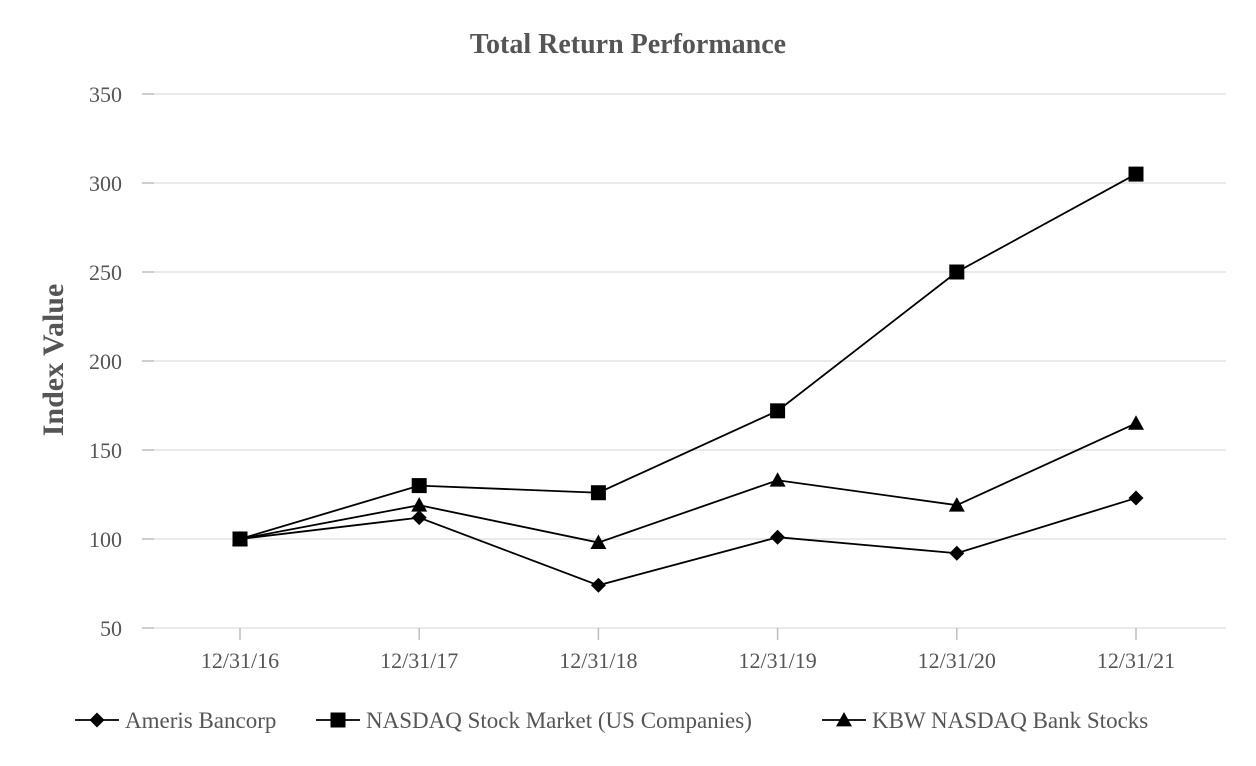 The height and width of the screenshot is (766, 1256). Describe the element at coordinates (53, 360) in the screenshot. I see `y-axis-label: Index Value` at that location.